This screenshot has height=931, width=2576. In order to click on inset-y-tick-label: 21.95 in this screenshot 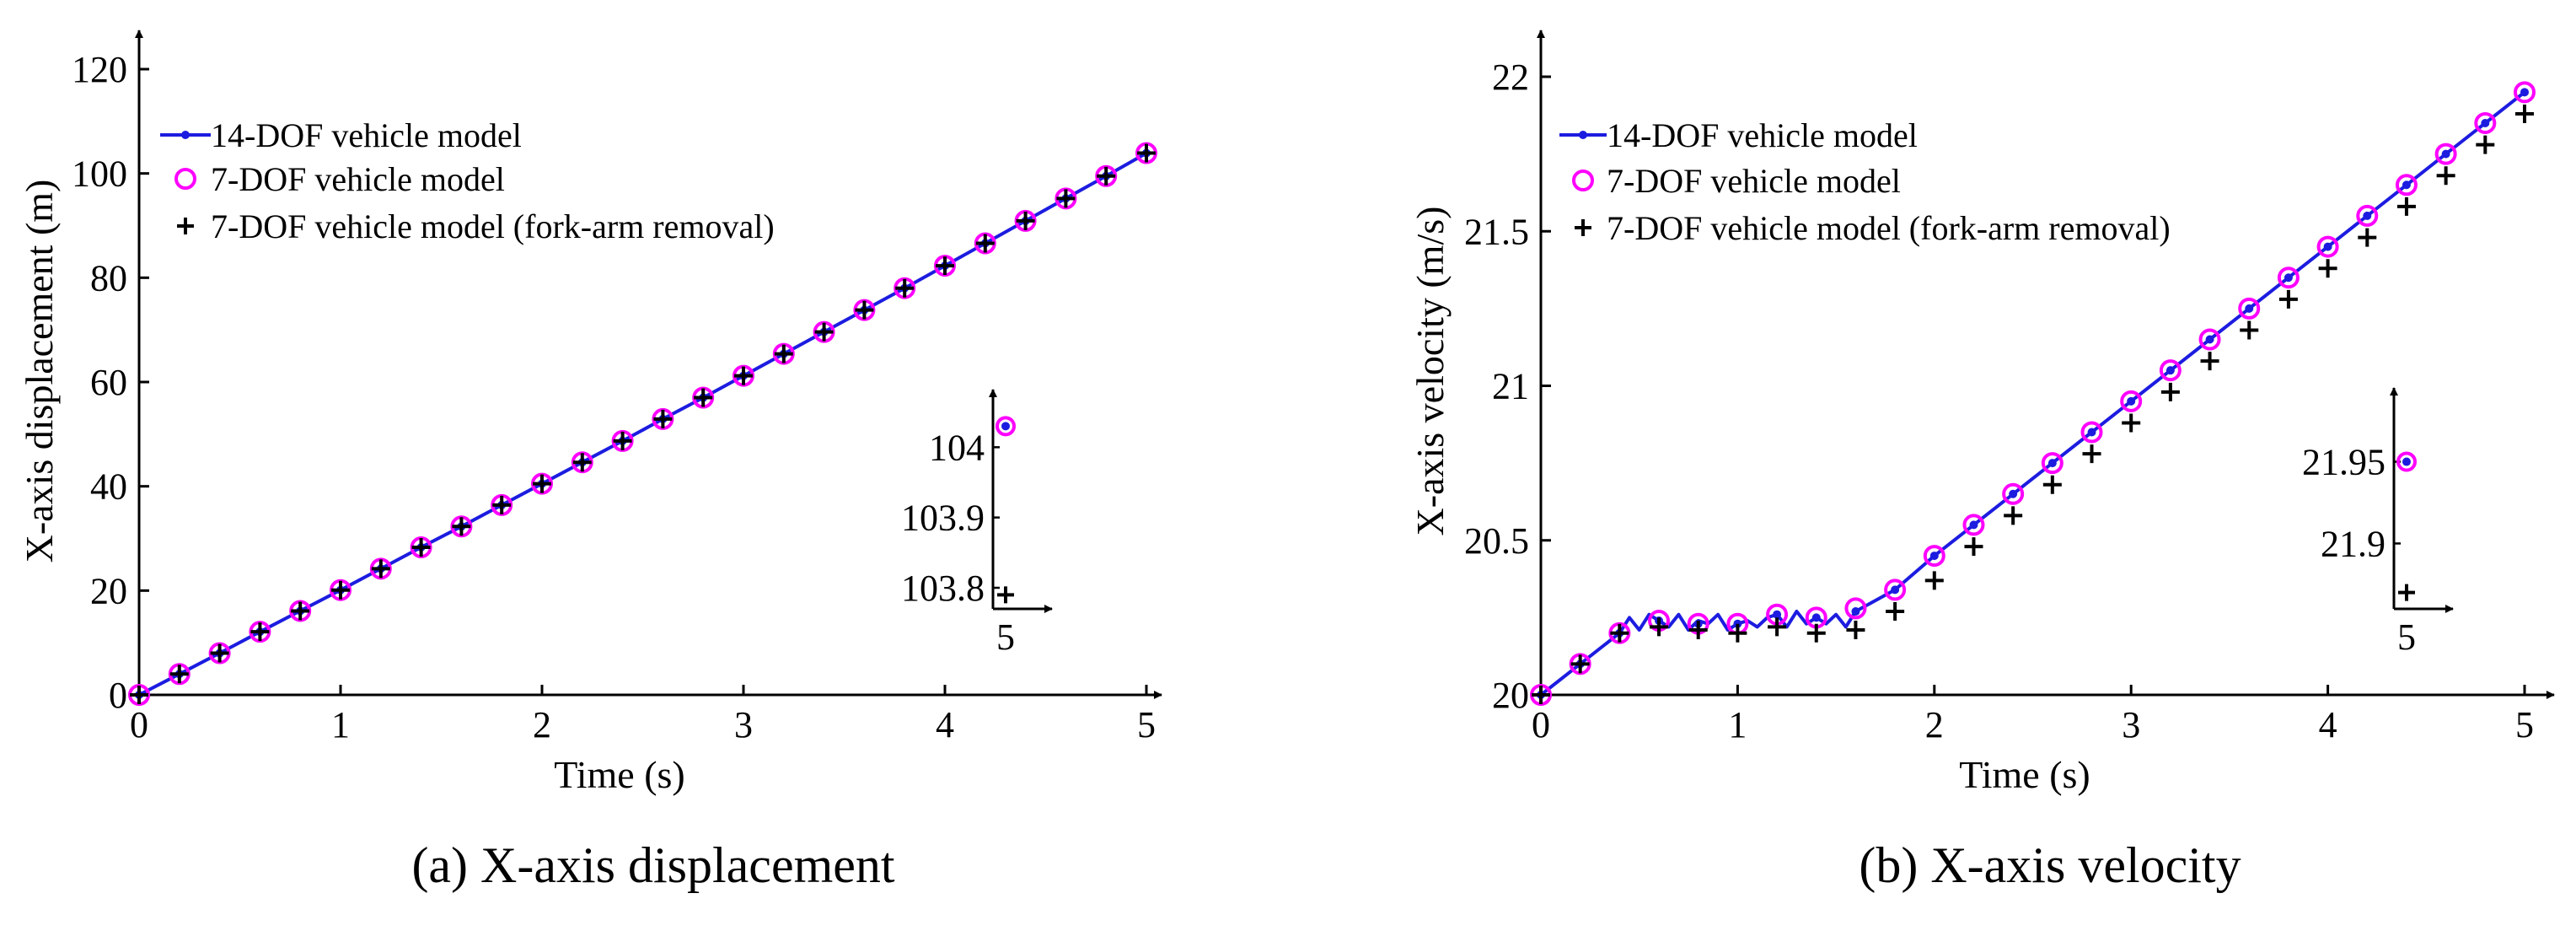, I will do `click(2343, 462)`.